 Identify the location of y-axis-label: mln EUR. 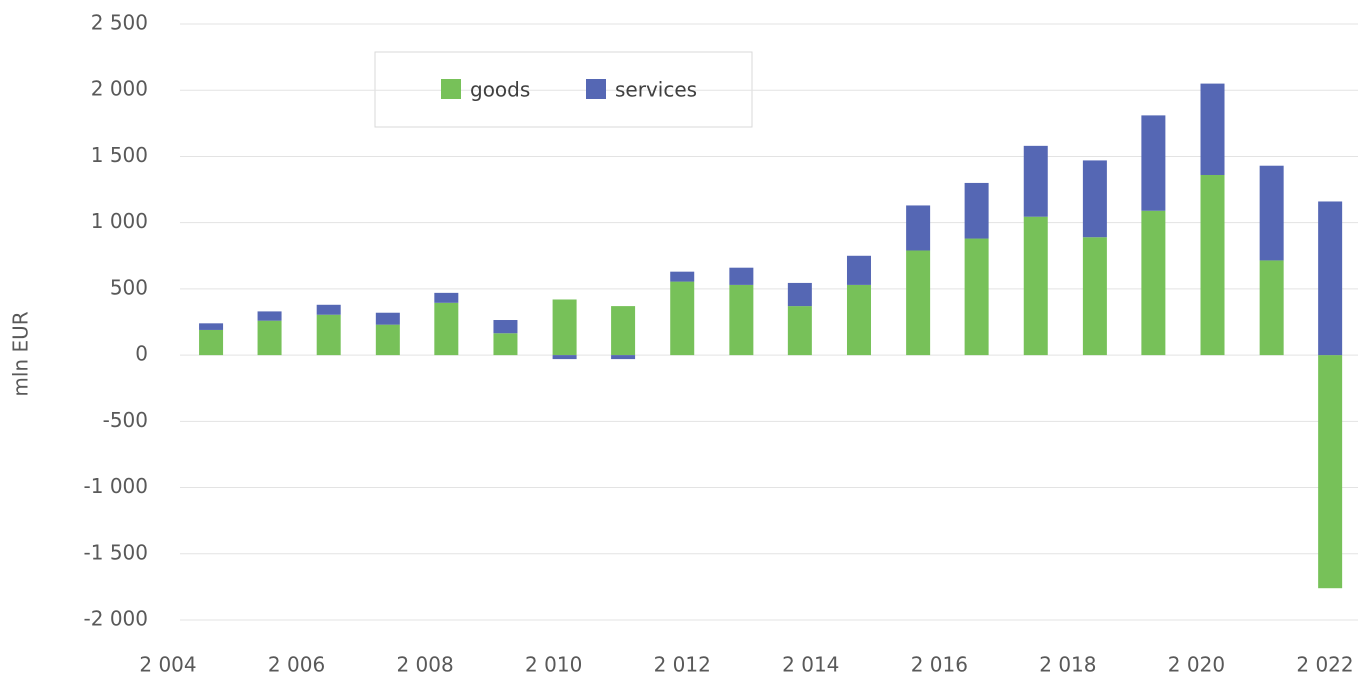
(21, 353).